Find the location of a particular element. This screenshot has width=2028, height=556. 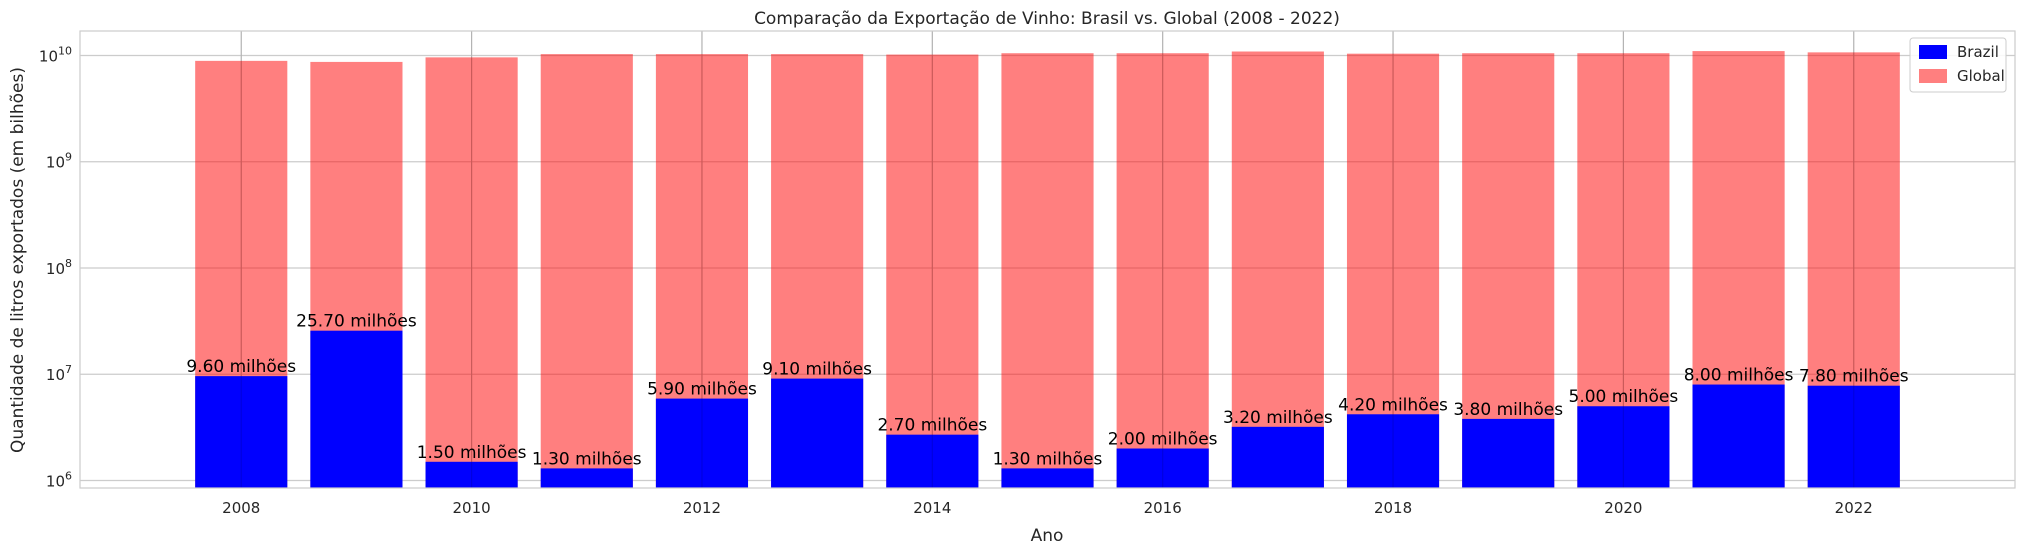

bar-global-2011 is located at coordinates (586, 271).